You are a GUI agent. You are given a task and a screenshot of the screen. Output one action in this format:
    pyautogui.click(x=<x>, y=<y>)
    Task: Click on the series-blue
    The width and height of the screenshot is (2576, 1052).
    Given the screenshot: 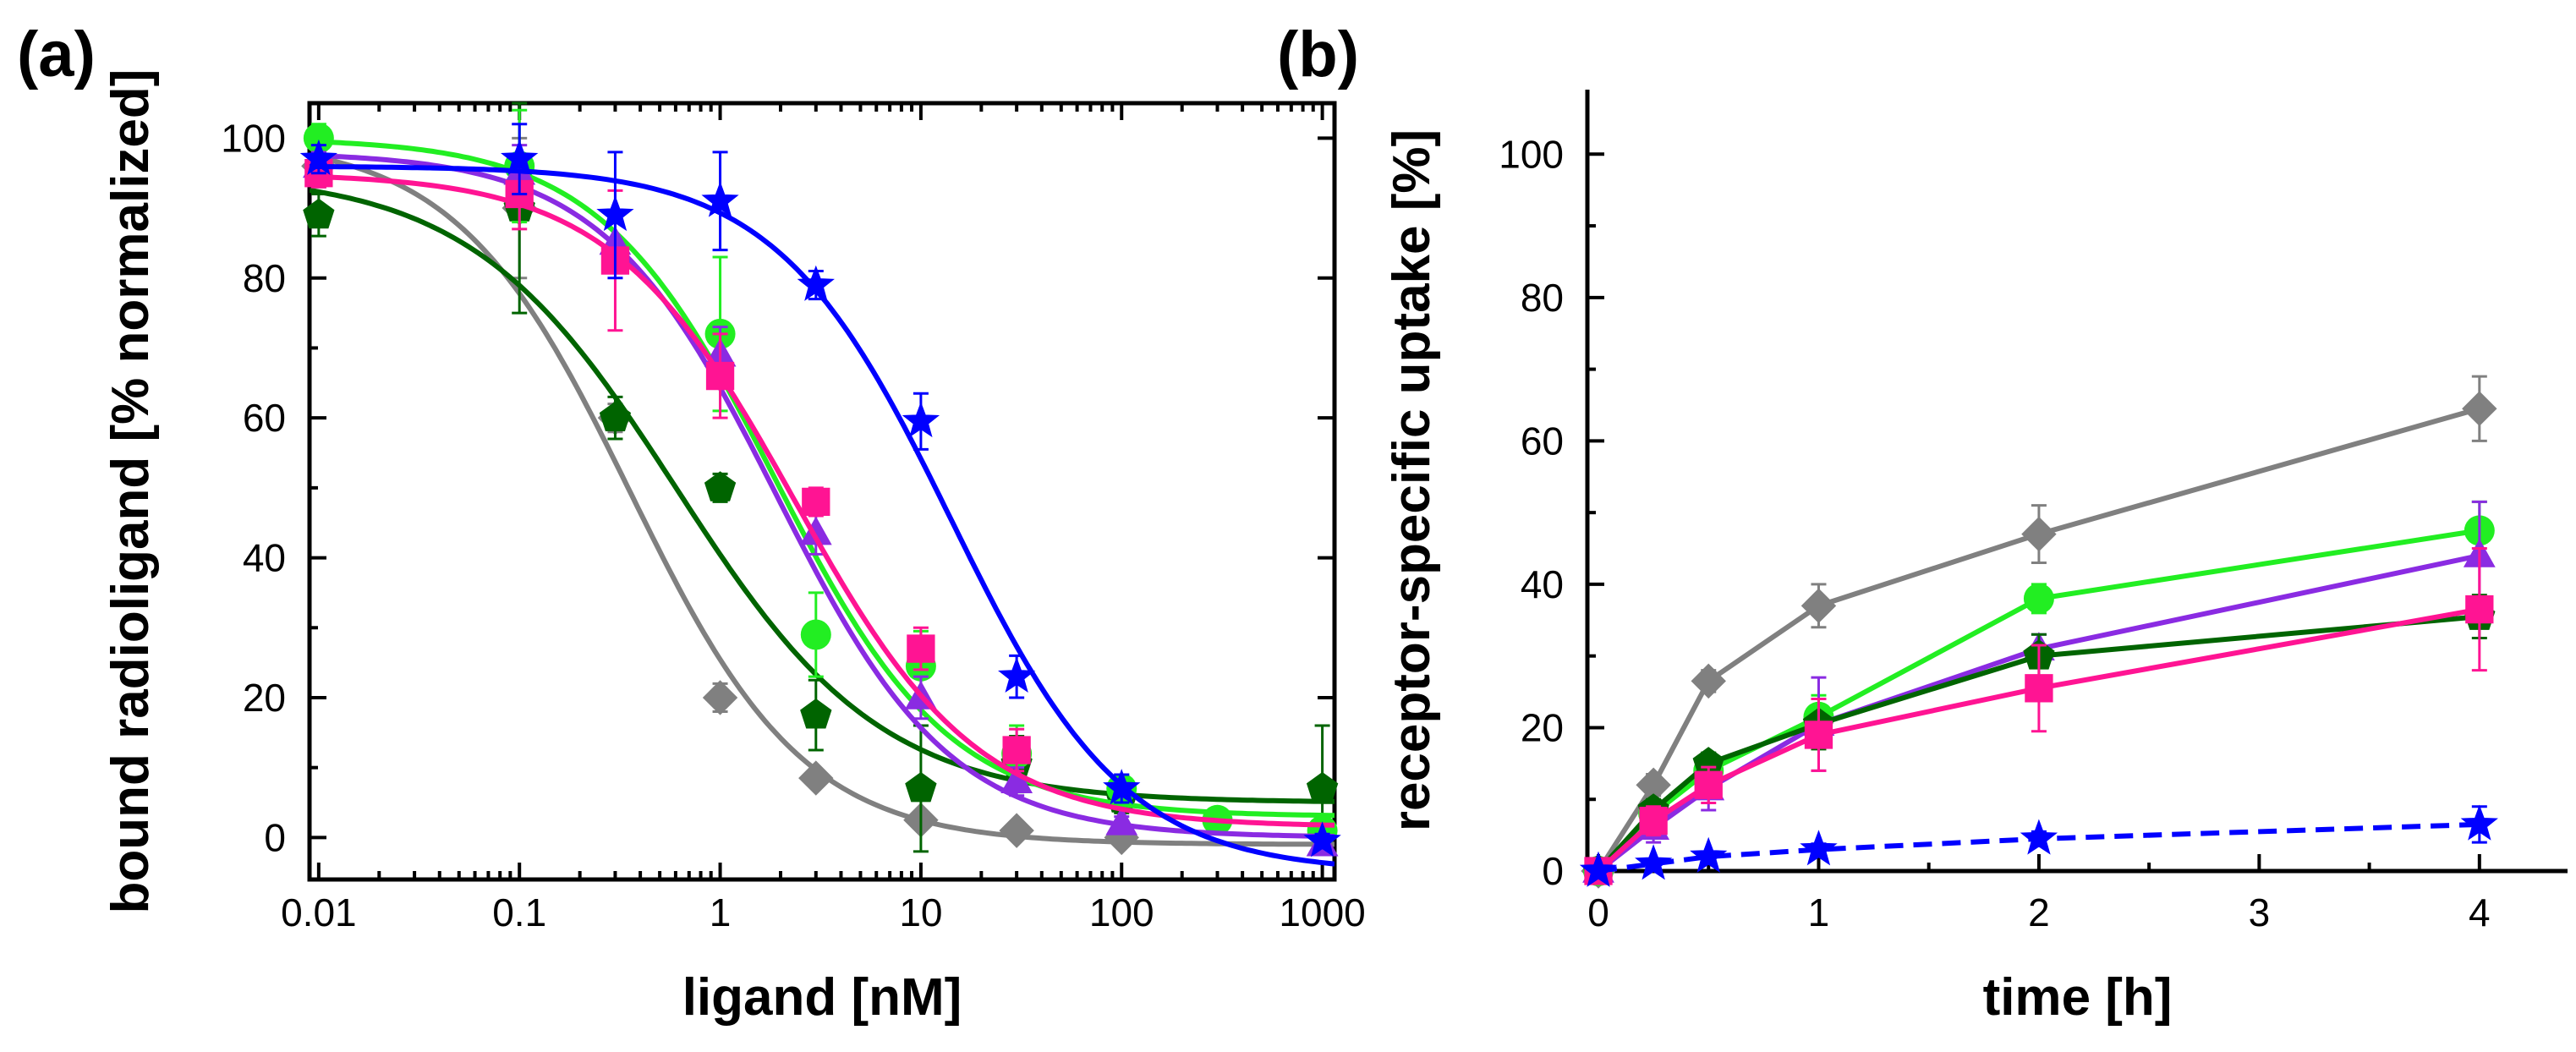 What is the action you would take?
    pyautogui.click(x=2038, y=845)
    